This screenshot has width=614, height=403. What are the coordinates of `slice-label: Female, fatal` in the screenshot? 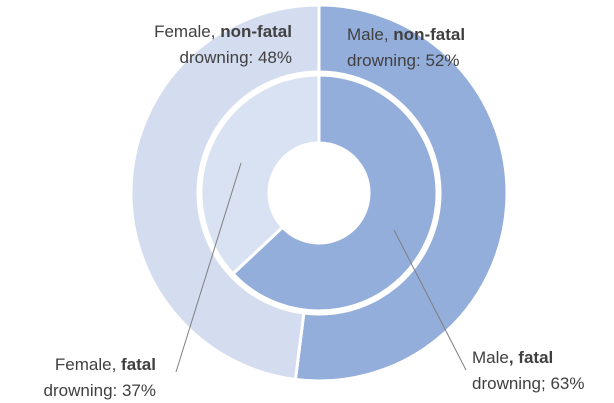 It's located at (105, 364).